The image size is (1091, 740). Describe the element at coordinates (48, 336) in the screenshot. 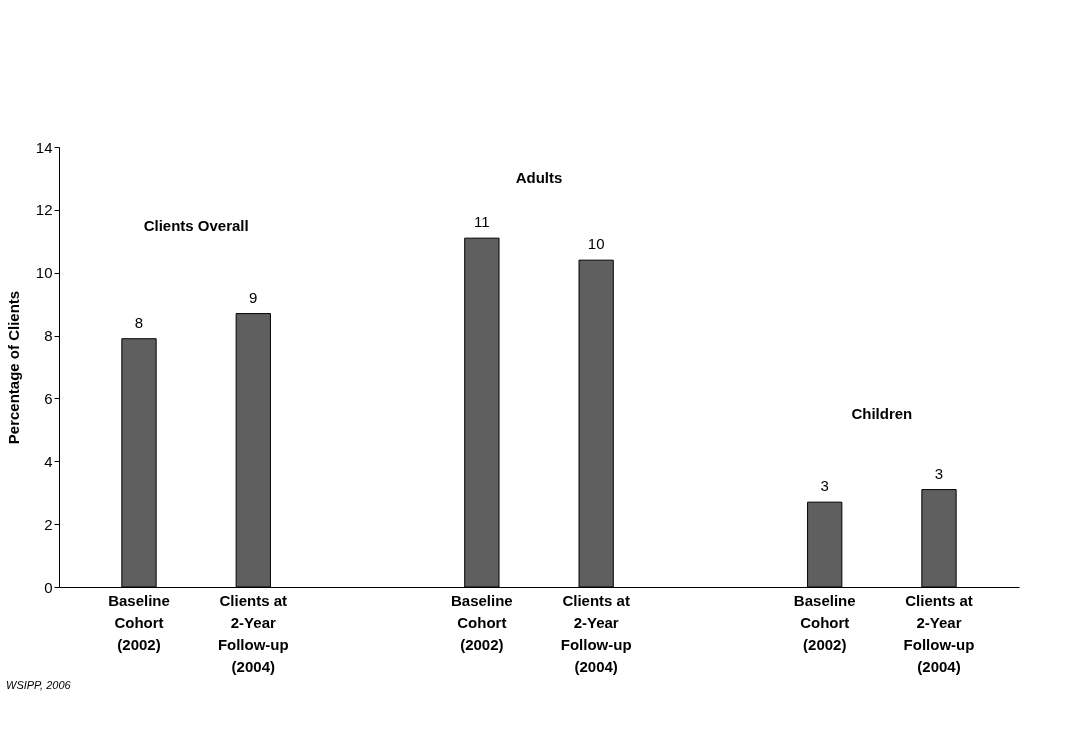

I see `y-tick-label: 8` at that location.